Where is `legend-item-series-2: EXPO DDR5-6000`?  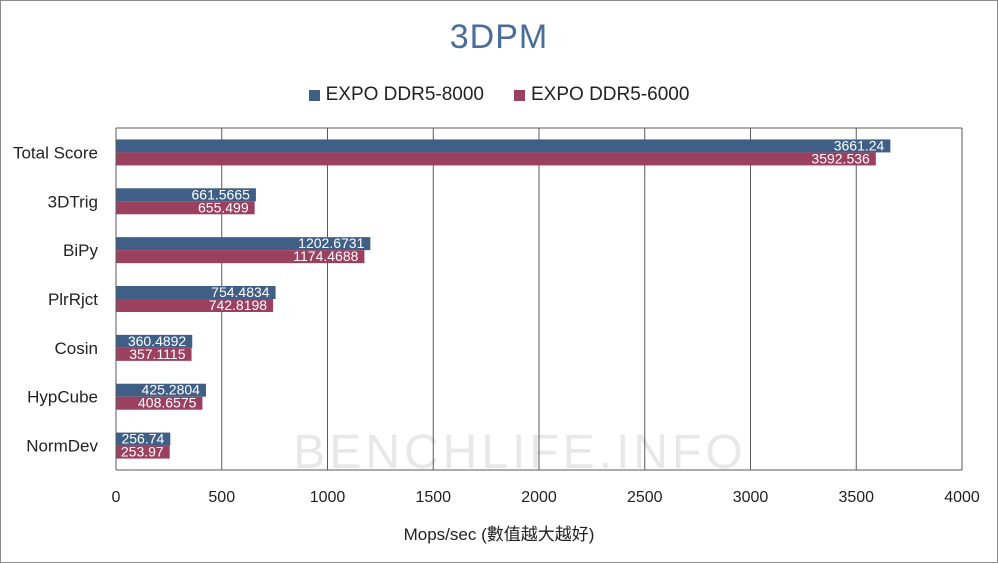
legend-item-series-2: EXPO DDR5-6000 is located at coordinates (601, 95).